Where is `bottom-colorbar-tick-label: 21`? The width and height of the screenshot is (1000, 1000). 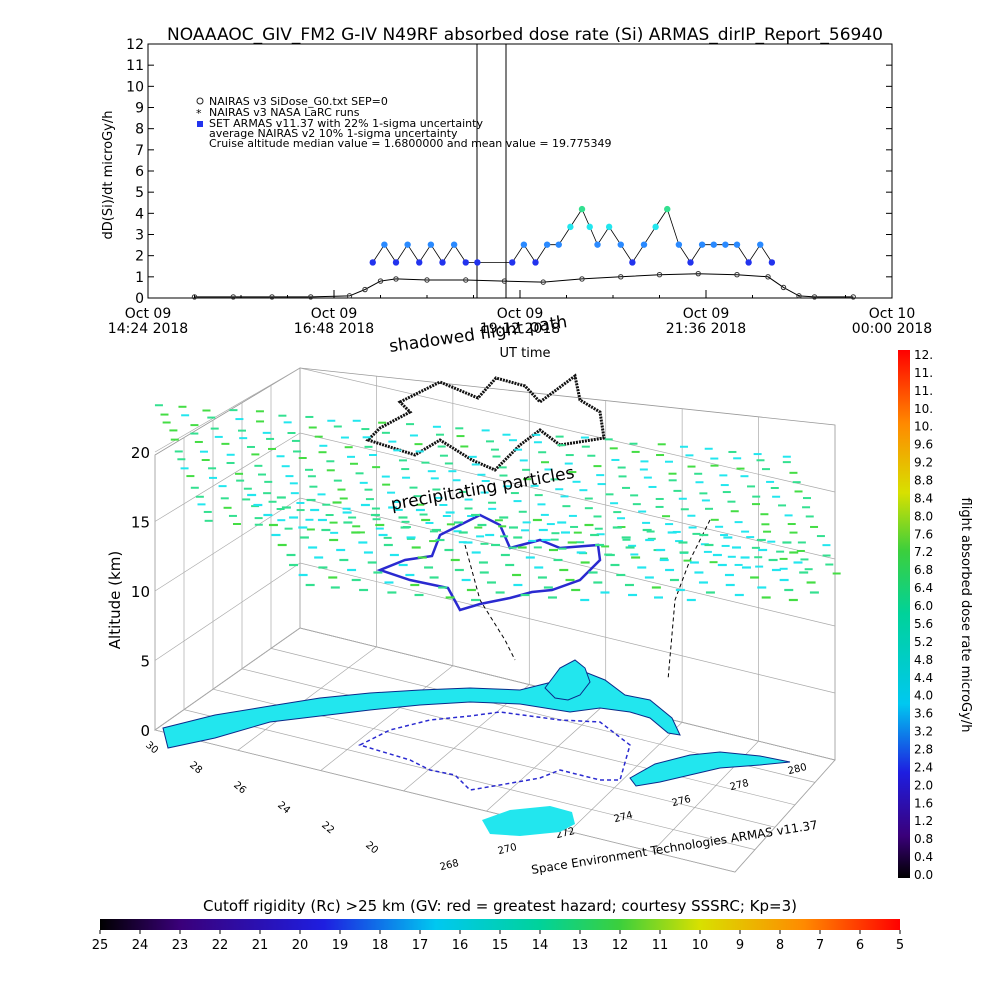
bottom-colorbar-tick-label: 21 is located at coordinates (260, 945).